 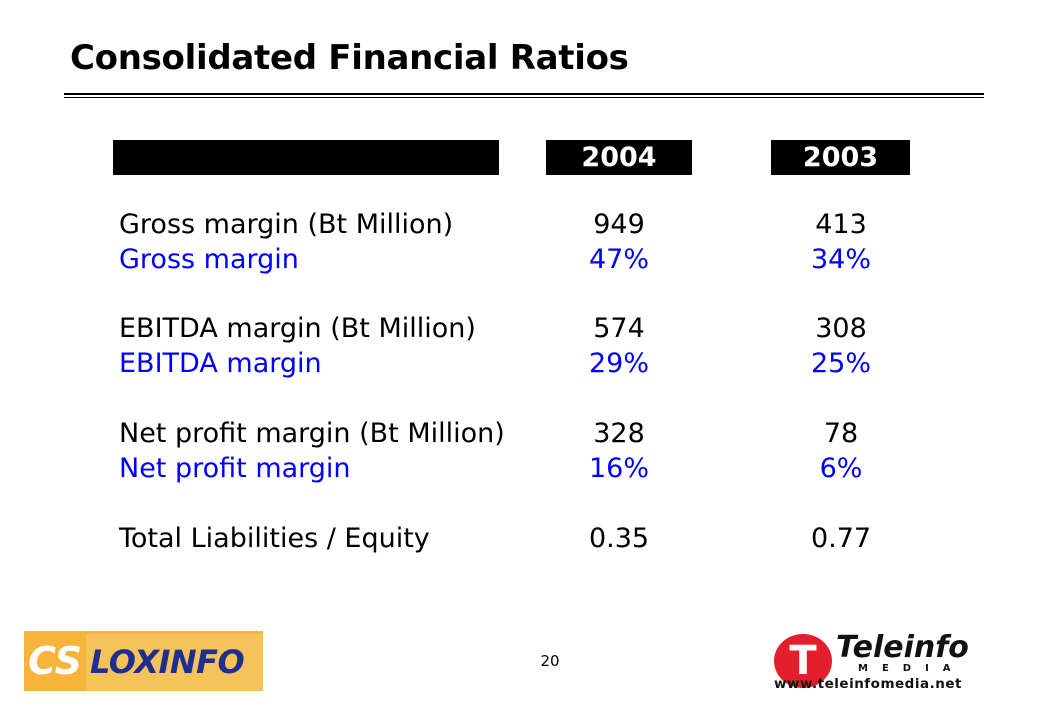 What do you see at coordinates (550, 661) in the screenshot?
I see `page-number: 20` at bounding box center [550, 661].